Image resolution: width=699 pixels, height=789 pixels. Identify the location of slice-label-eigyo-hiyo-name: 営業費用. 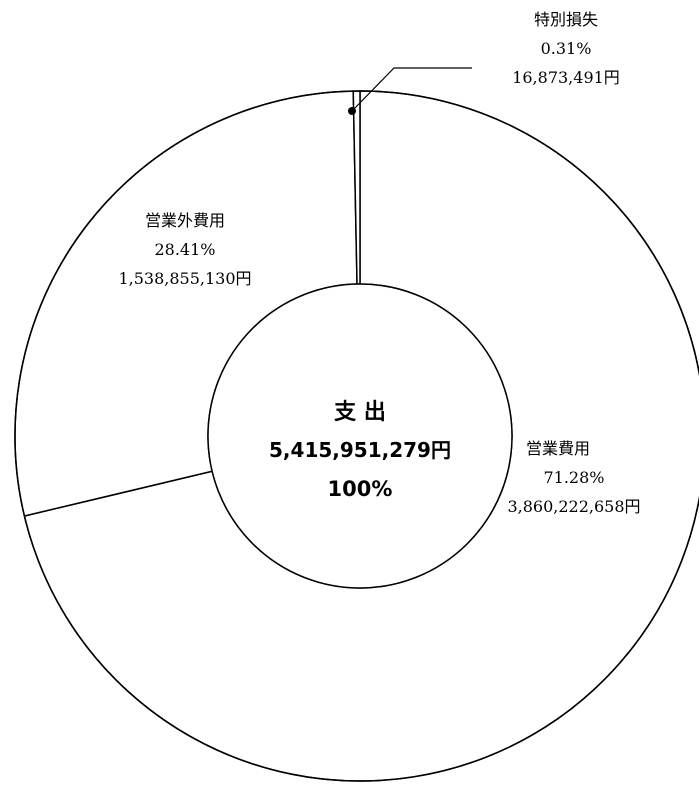
(558, 448).